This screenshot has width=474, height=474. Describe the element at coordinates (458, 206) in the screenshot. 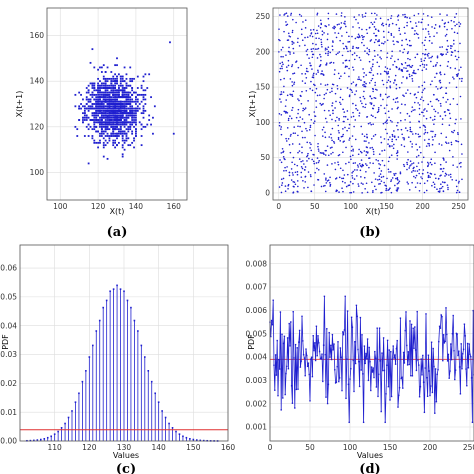

I see `panel-b-xtick: 250` at that location.